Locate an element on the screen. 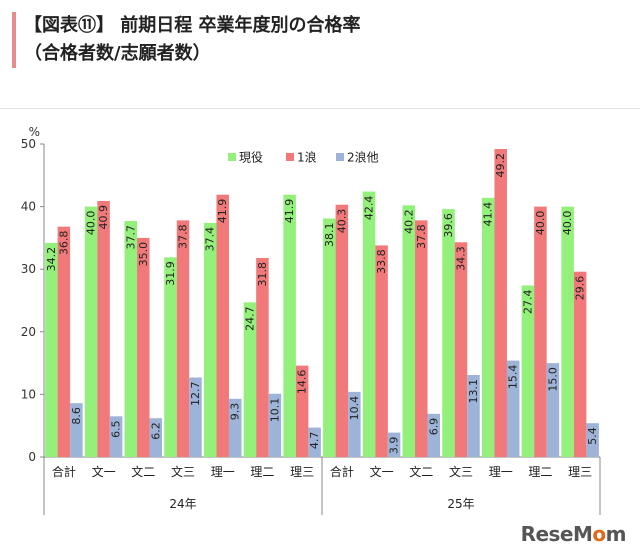 The height and width of the screenshot is (556, 640). bar-value-label: 35.0 is located at coordinates (143, 254).